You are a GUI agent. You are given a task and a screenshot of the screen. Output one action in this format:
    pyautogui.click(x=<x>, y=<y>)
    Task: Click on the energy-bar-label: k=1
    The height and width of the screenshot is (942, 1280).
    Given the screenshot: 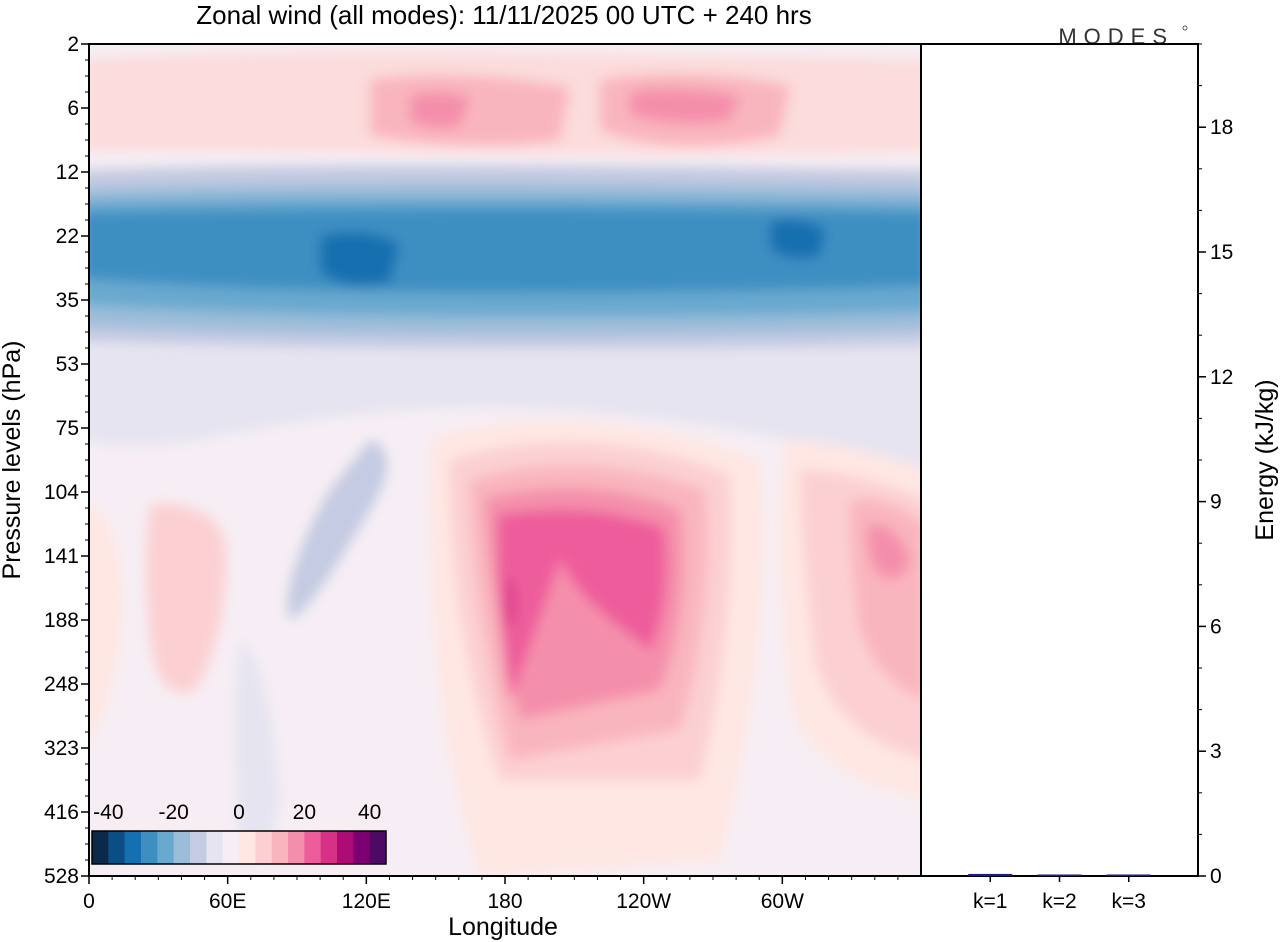 What is the action you would take?
    pyautogui.click(x=990, y=901)
    